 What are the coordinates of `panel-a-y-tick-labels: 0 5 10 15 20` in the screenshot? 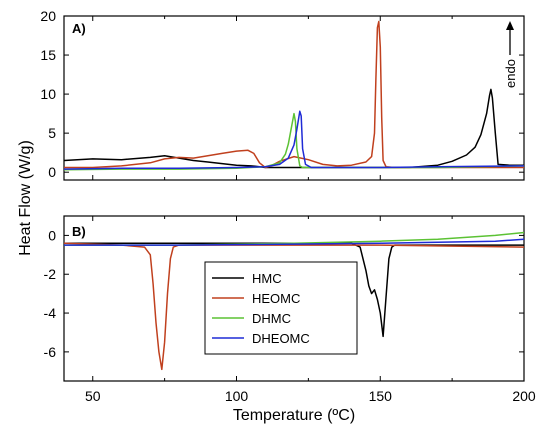 It's located at (48, 94).